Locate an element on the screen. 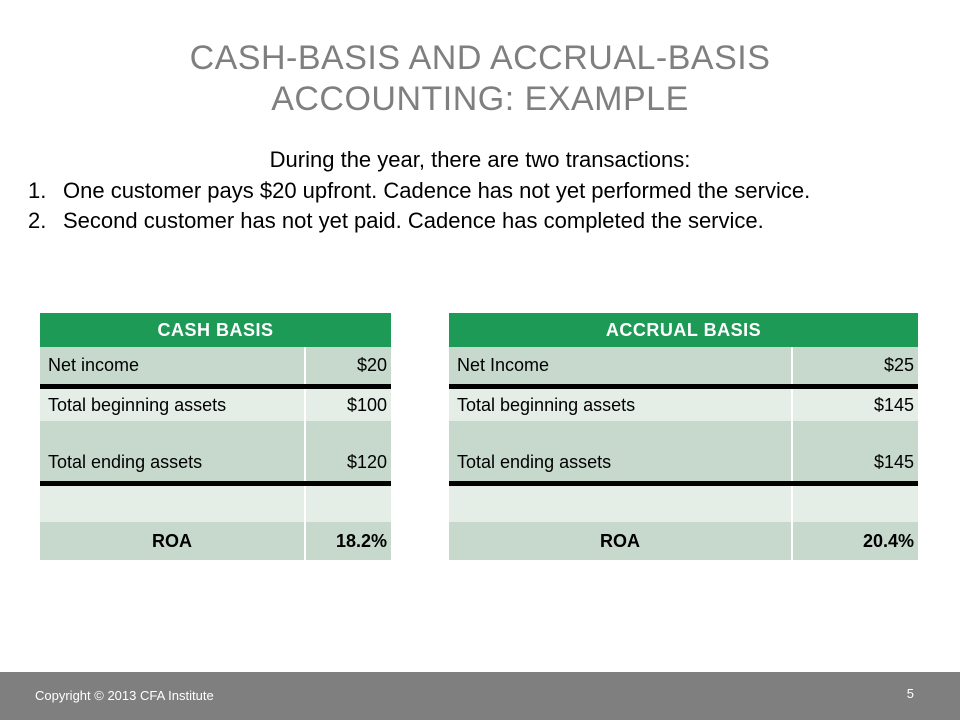  table-row: Total beginning assets $100 is located at coordinates (216, 403).